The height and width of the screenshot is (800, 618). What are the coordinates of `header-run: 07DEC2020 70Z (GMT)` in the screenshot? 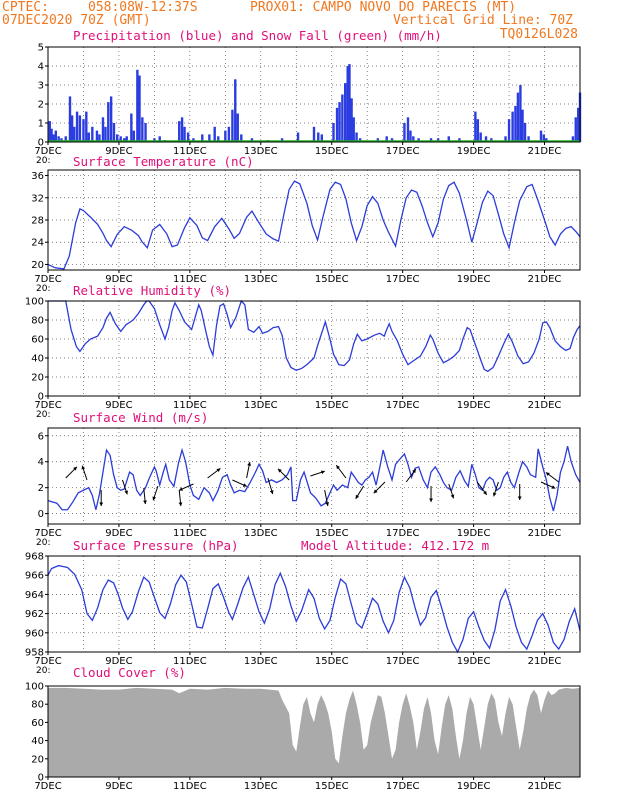 It's located at (76, 20).